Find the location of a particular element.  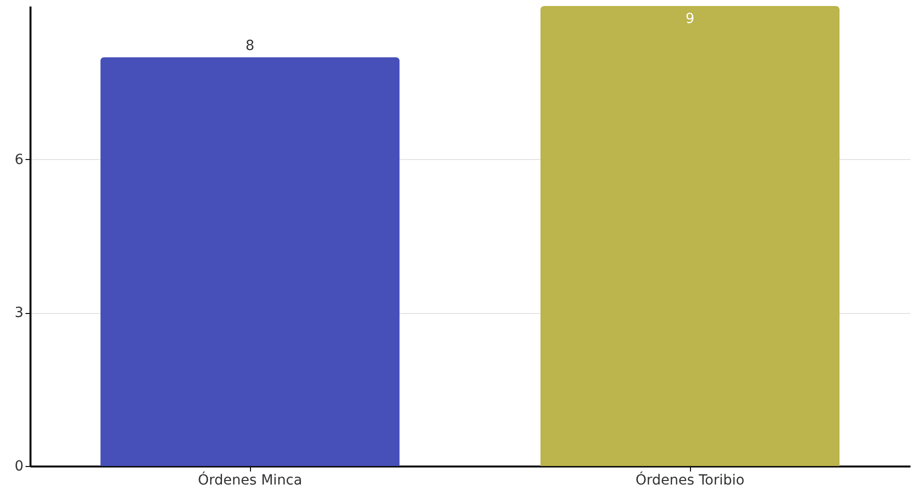

x-tick-label: Órdenes Toribio is located at coordinates (690, 480).